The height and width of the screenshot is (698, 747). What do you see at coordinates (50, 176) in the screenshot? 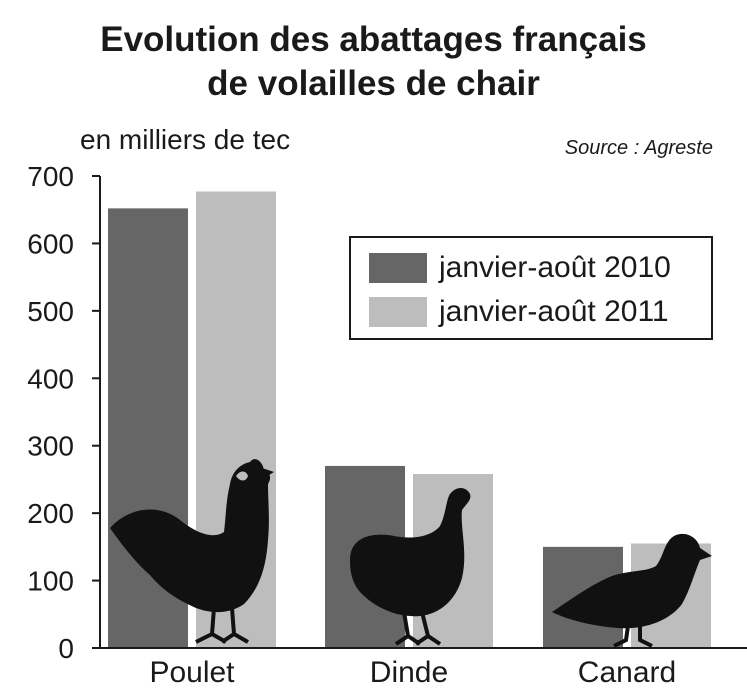
I see `y-tick-label-700: 700` at bounding box center [50, 176].